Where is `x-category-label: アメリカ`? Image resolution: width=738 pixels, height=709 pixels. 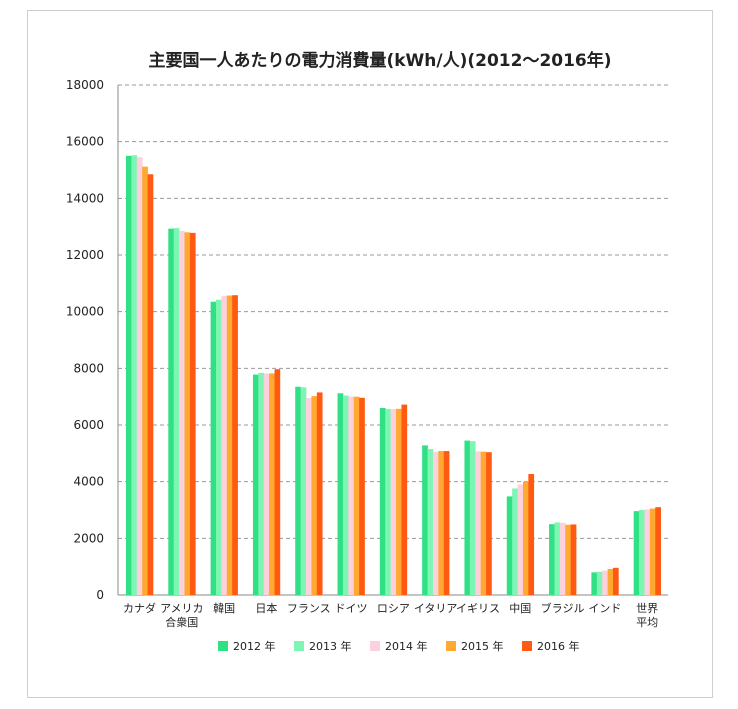
x-category-label: アメリカ is located at coordinates (181, 608).